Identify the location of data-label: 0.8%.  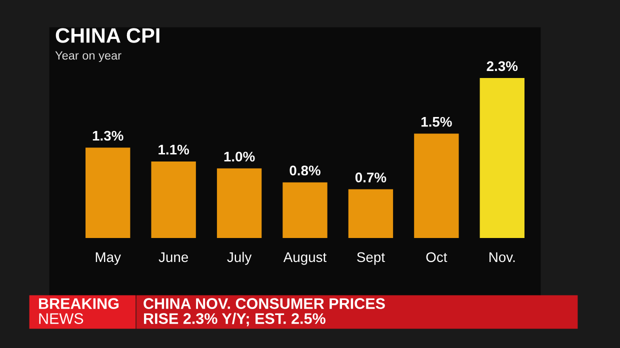
(305, 171).